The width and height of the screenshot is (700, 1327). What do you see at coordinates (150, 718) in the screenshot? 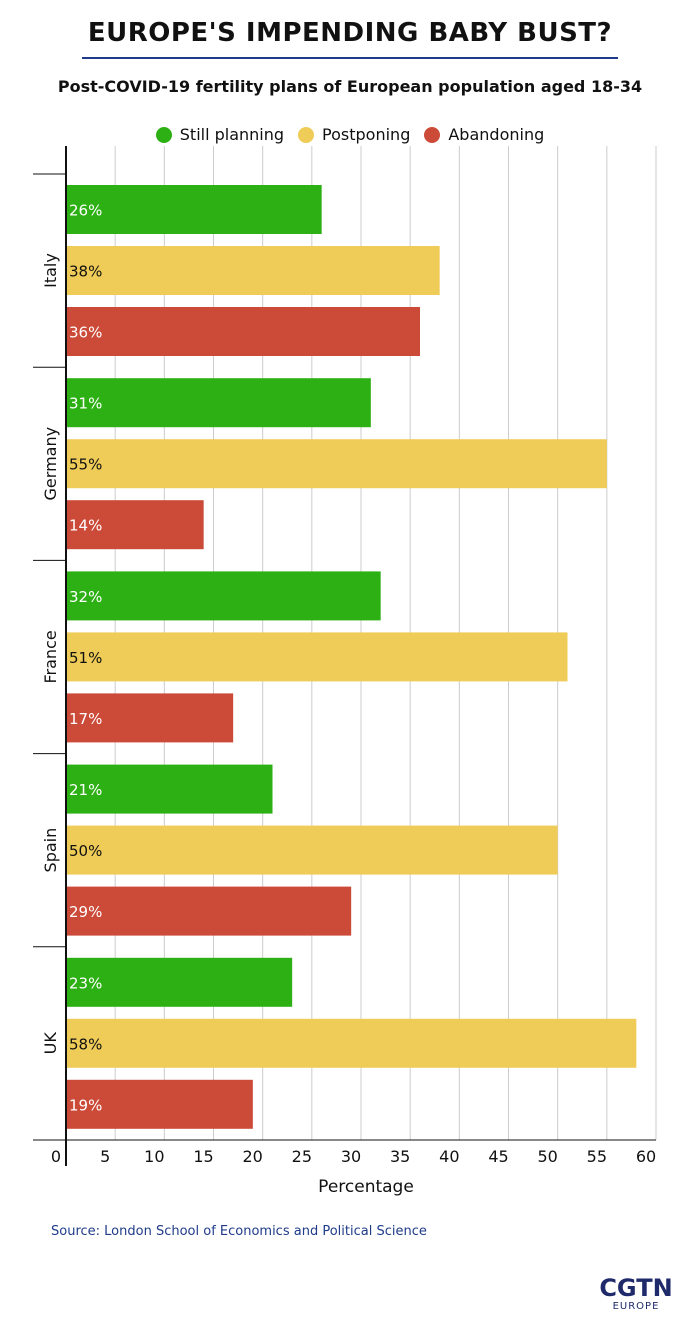
I see `bar-france-abandoning` at bounding box center [150, 718].